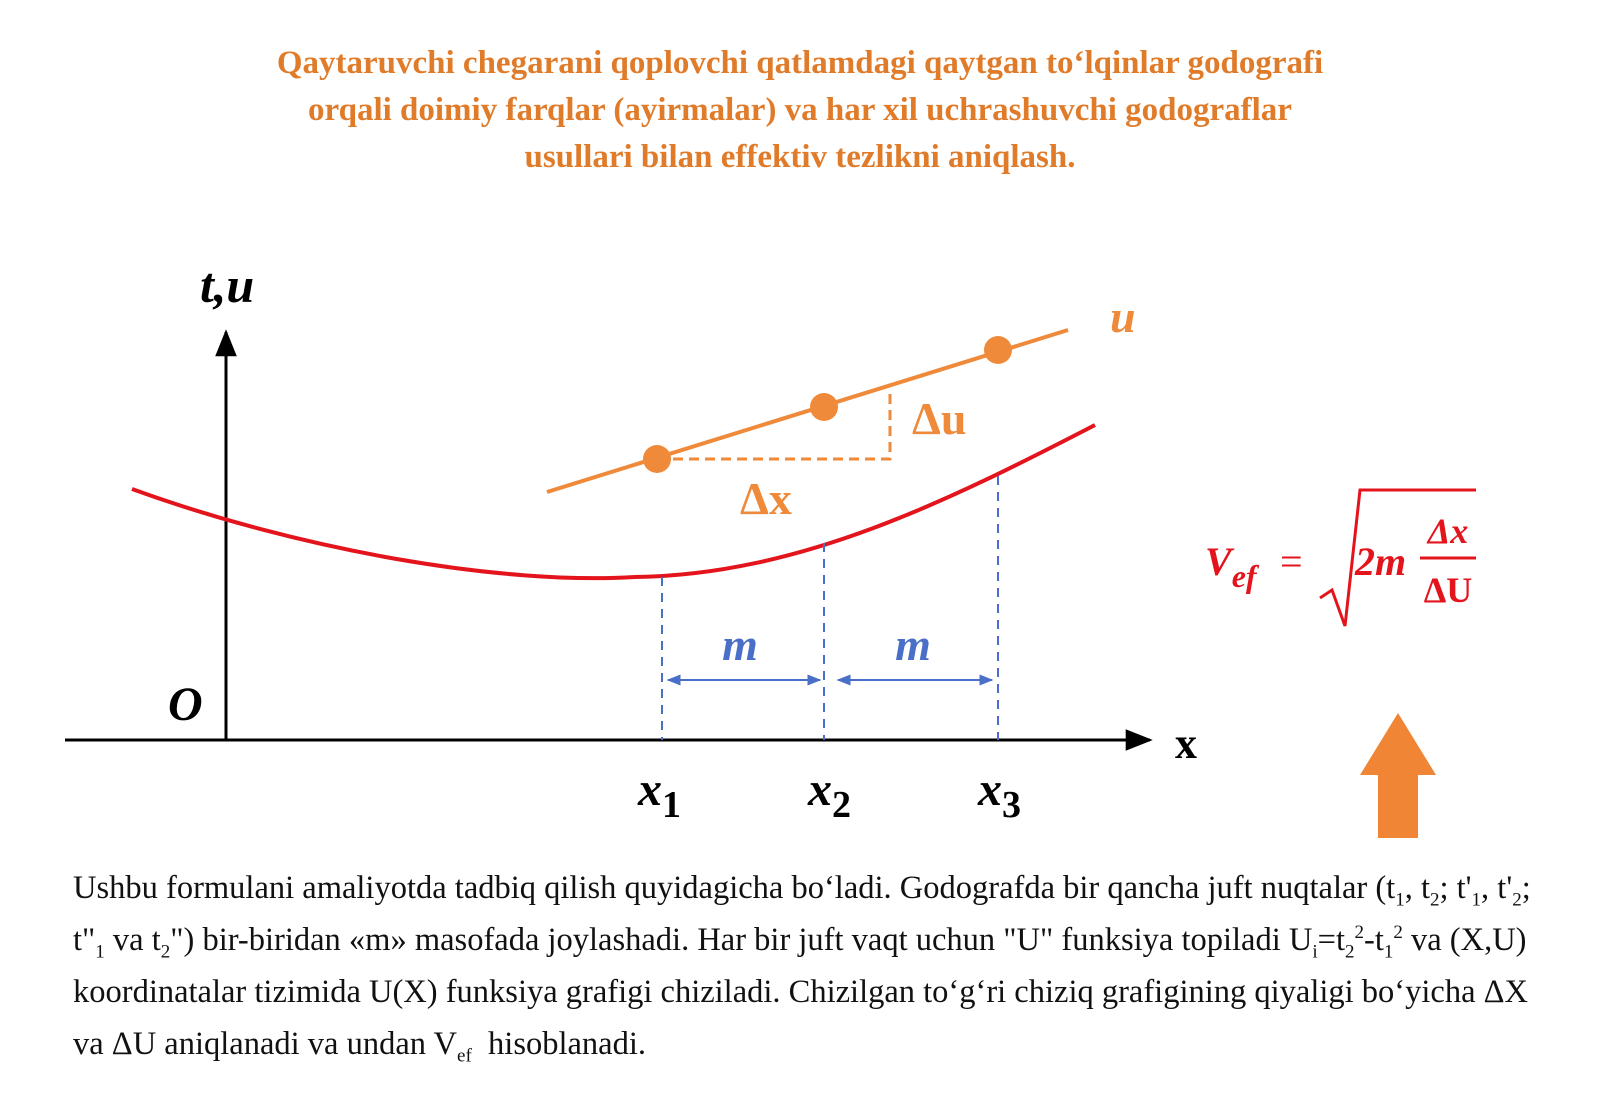  I want to click on up-arrow, so click(1398, 775).